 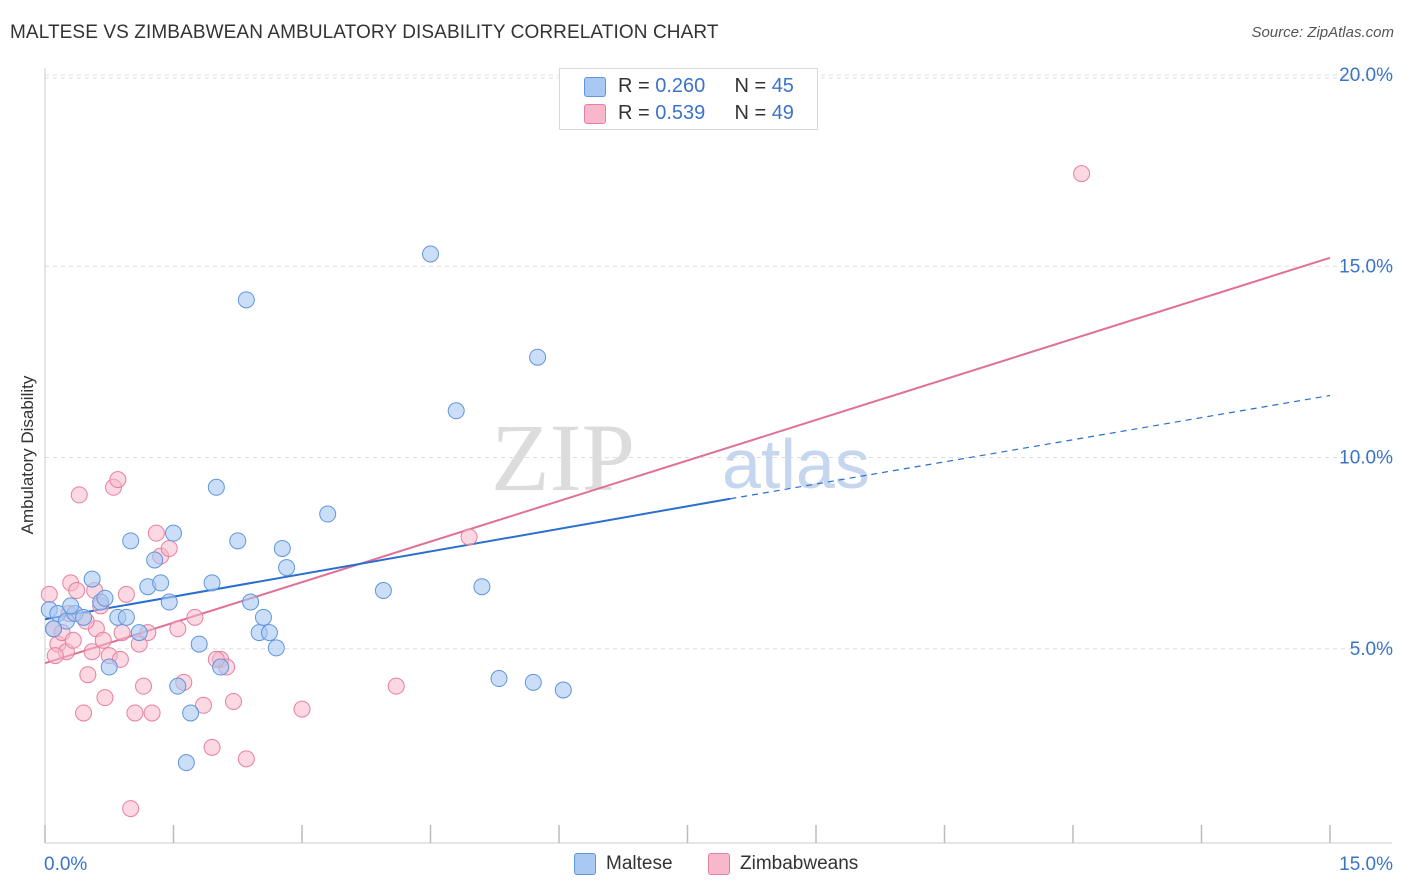 What do you see at coordinates (1030, 447) in the screenshot?
I see `trendline-maltese-extension` at bounding box center [1030, 447].